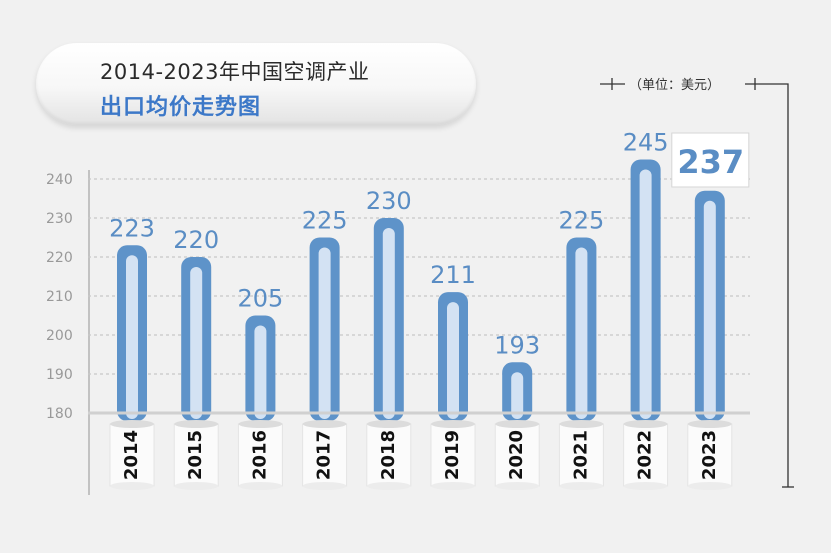 The image size is (831, 553). What do you see at coordinates (59, 297) in the screenshot?
I see `y-tick-label: 210` at bounding box center [59, 297].